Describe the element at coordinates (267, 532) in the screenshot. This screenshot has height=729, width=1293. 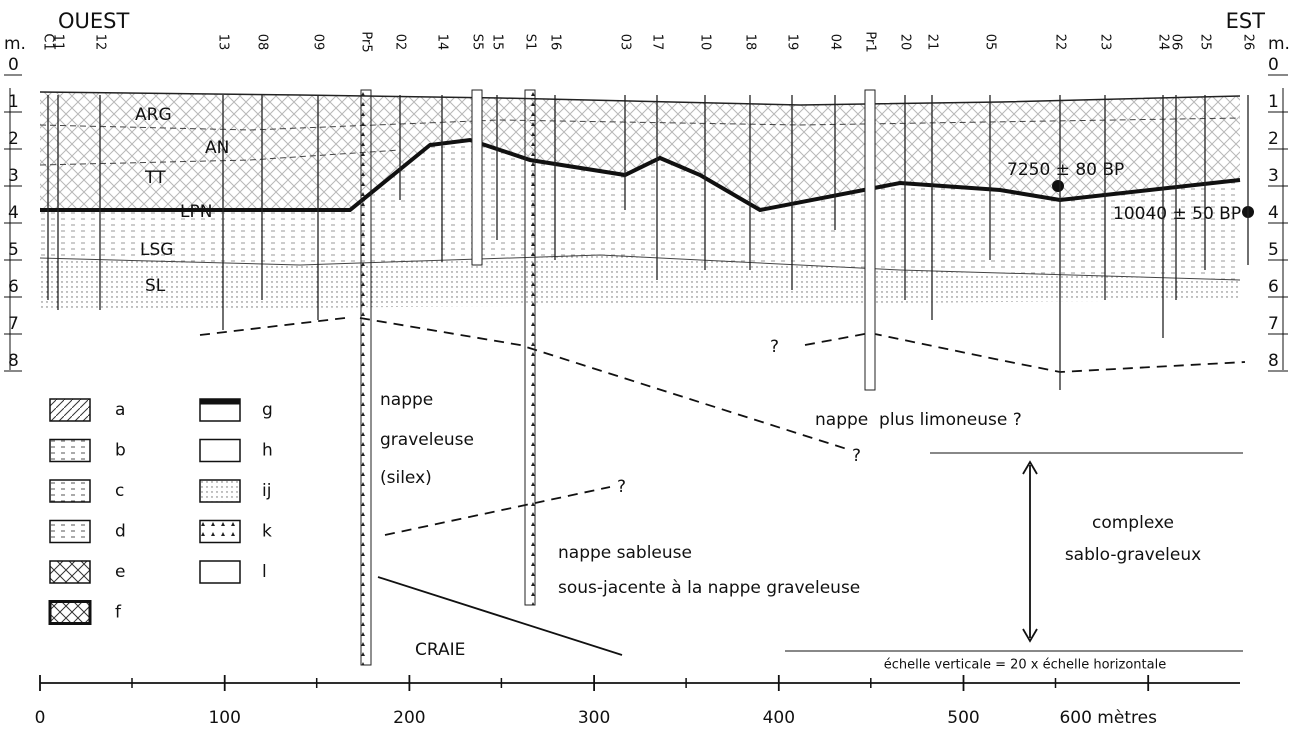
I see `legend-label: k` at that location.